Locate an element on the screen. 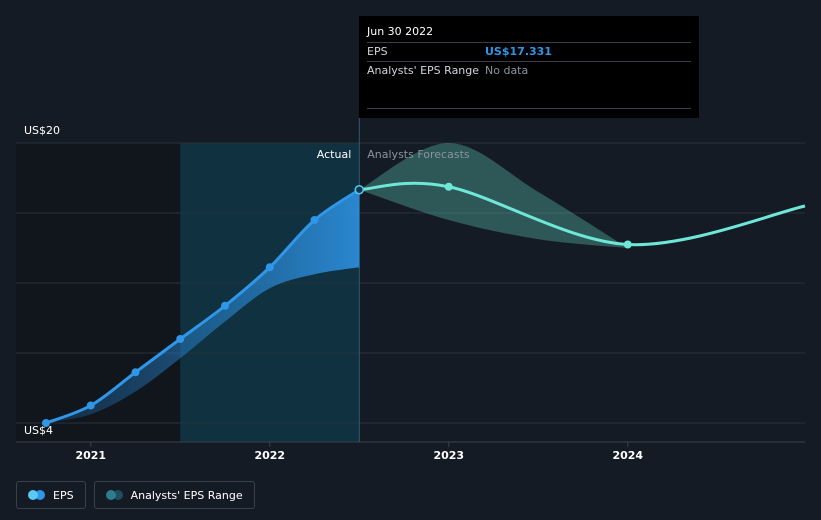 The image size is (821, 520). tooltip-row-range: Analysts' EPS Range No data is located at coordinates (529, 70).